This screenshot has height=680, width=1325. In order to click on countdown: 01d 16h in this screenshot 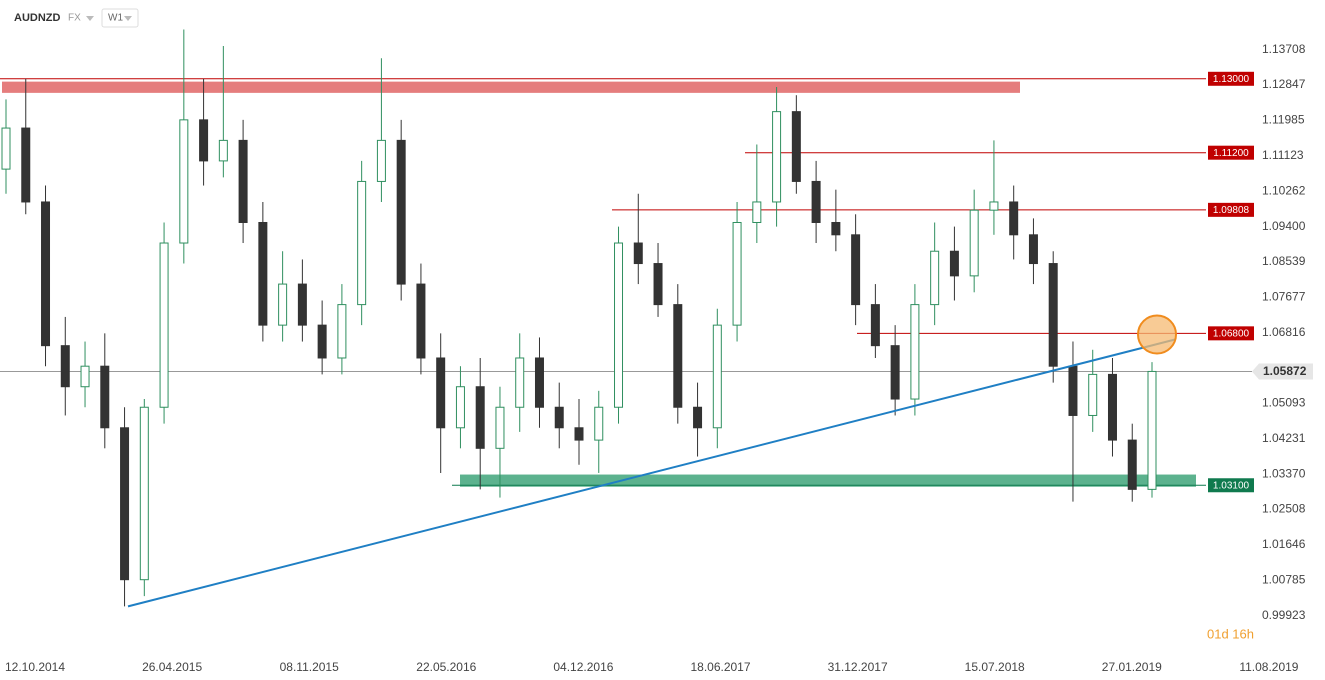, I will do `click(1230, 633)`.